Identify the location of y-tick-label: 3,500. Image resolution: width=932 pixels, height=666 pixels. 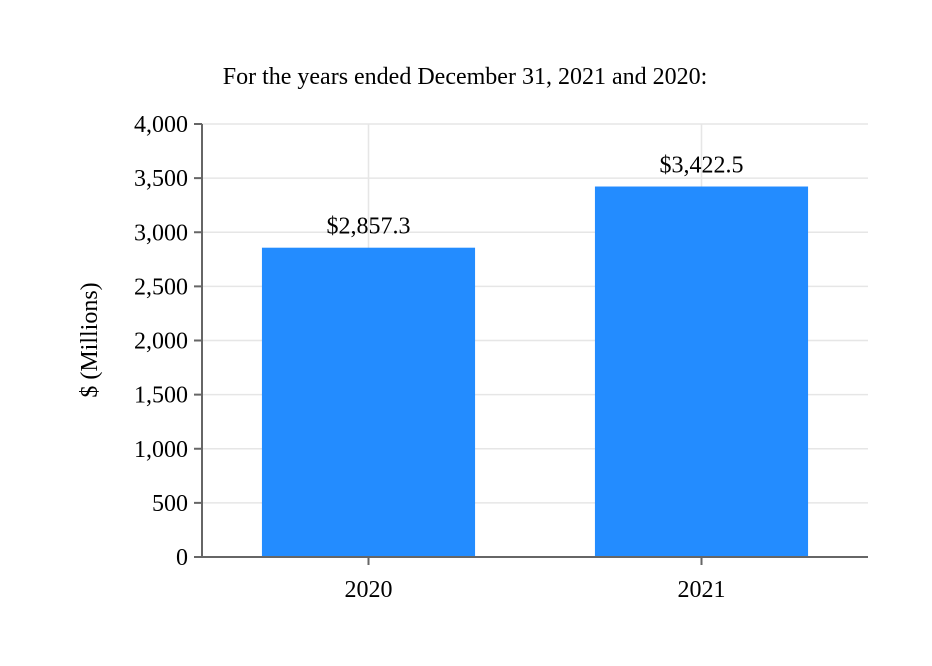
(161, 179).